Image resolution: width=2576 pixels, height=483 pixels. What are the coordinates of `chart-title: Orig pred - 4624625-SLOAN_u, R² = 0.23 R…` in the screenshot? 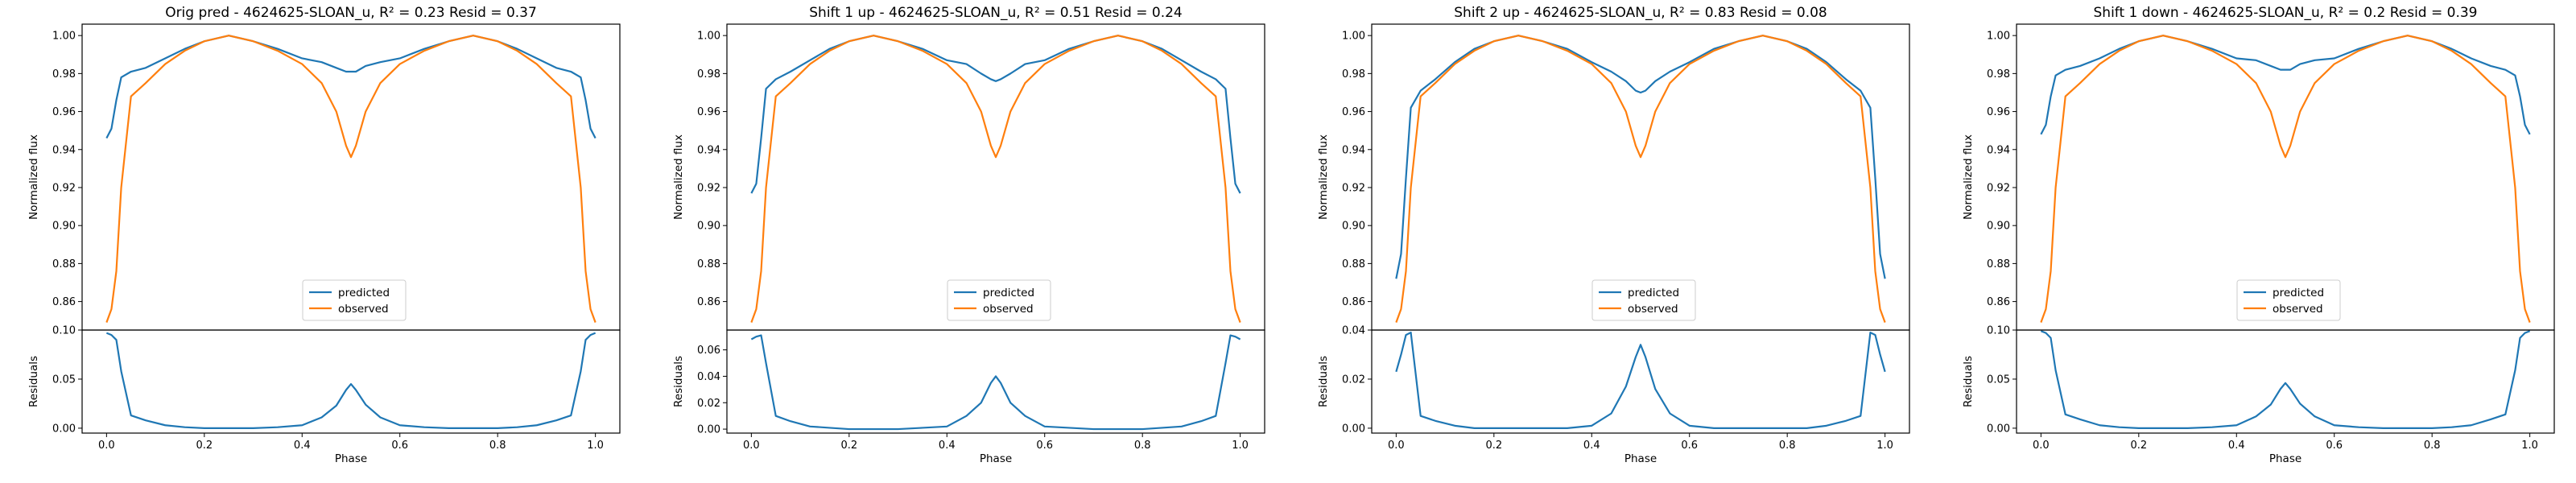 It's located at (351, 13).